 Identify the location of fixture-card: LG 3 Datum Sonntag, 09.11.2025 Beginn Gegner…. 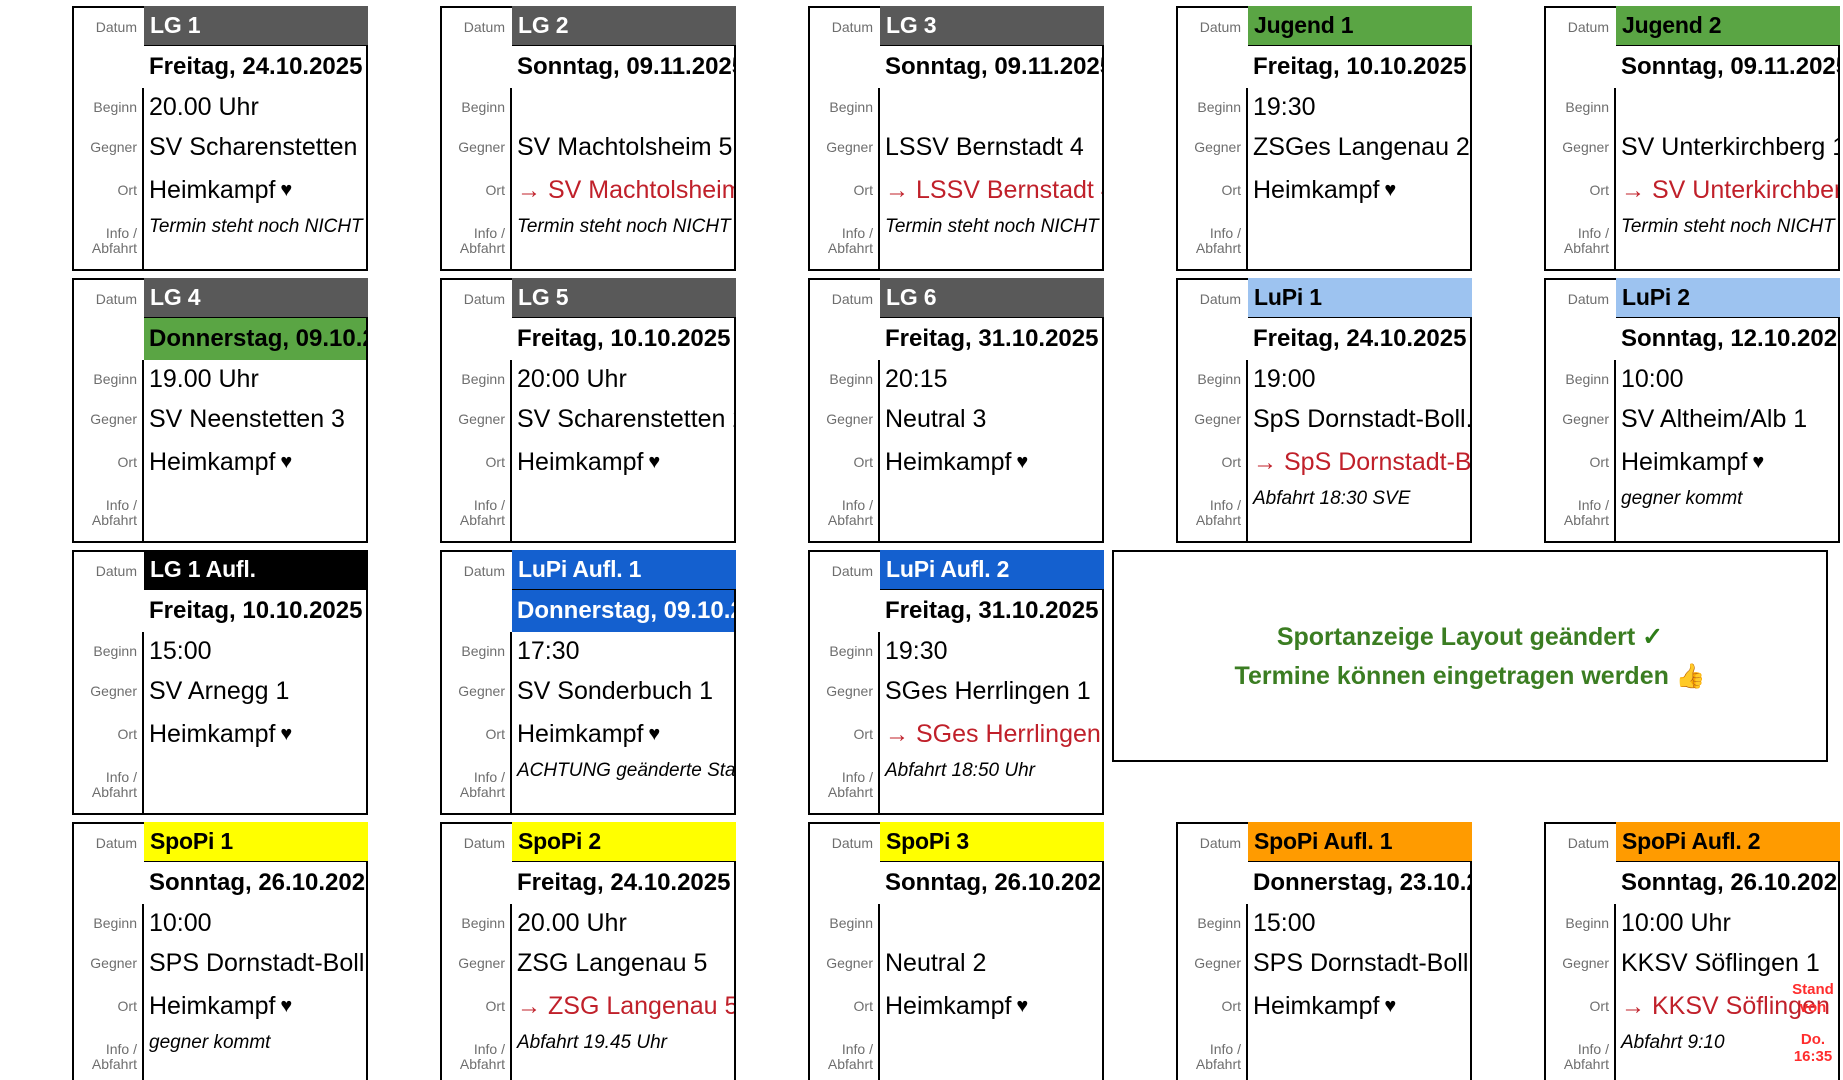
(956, 138).